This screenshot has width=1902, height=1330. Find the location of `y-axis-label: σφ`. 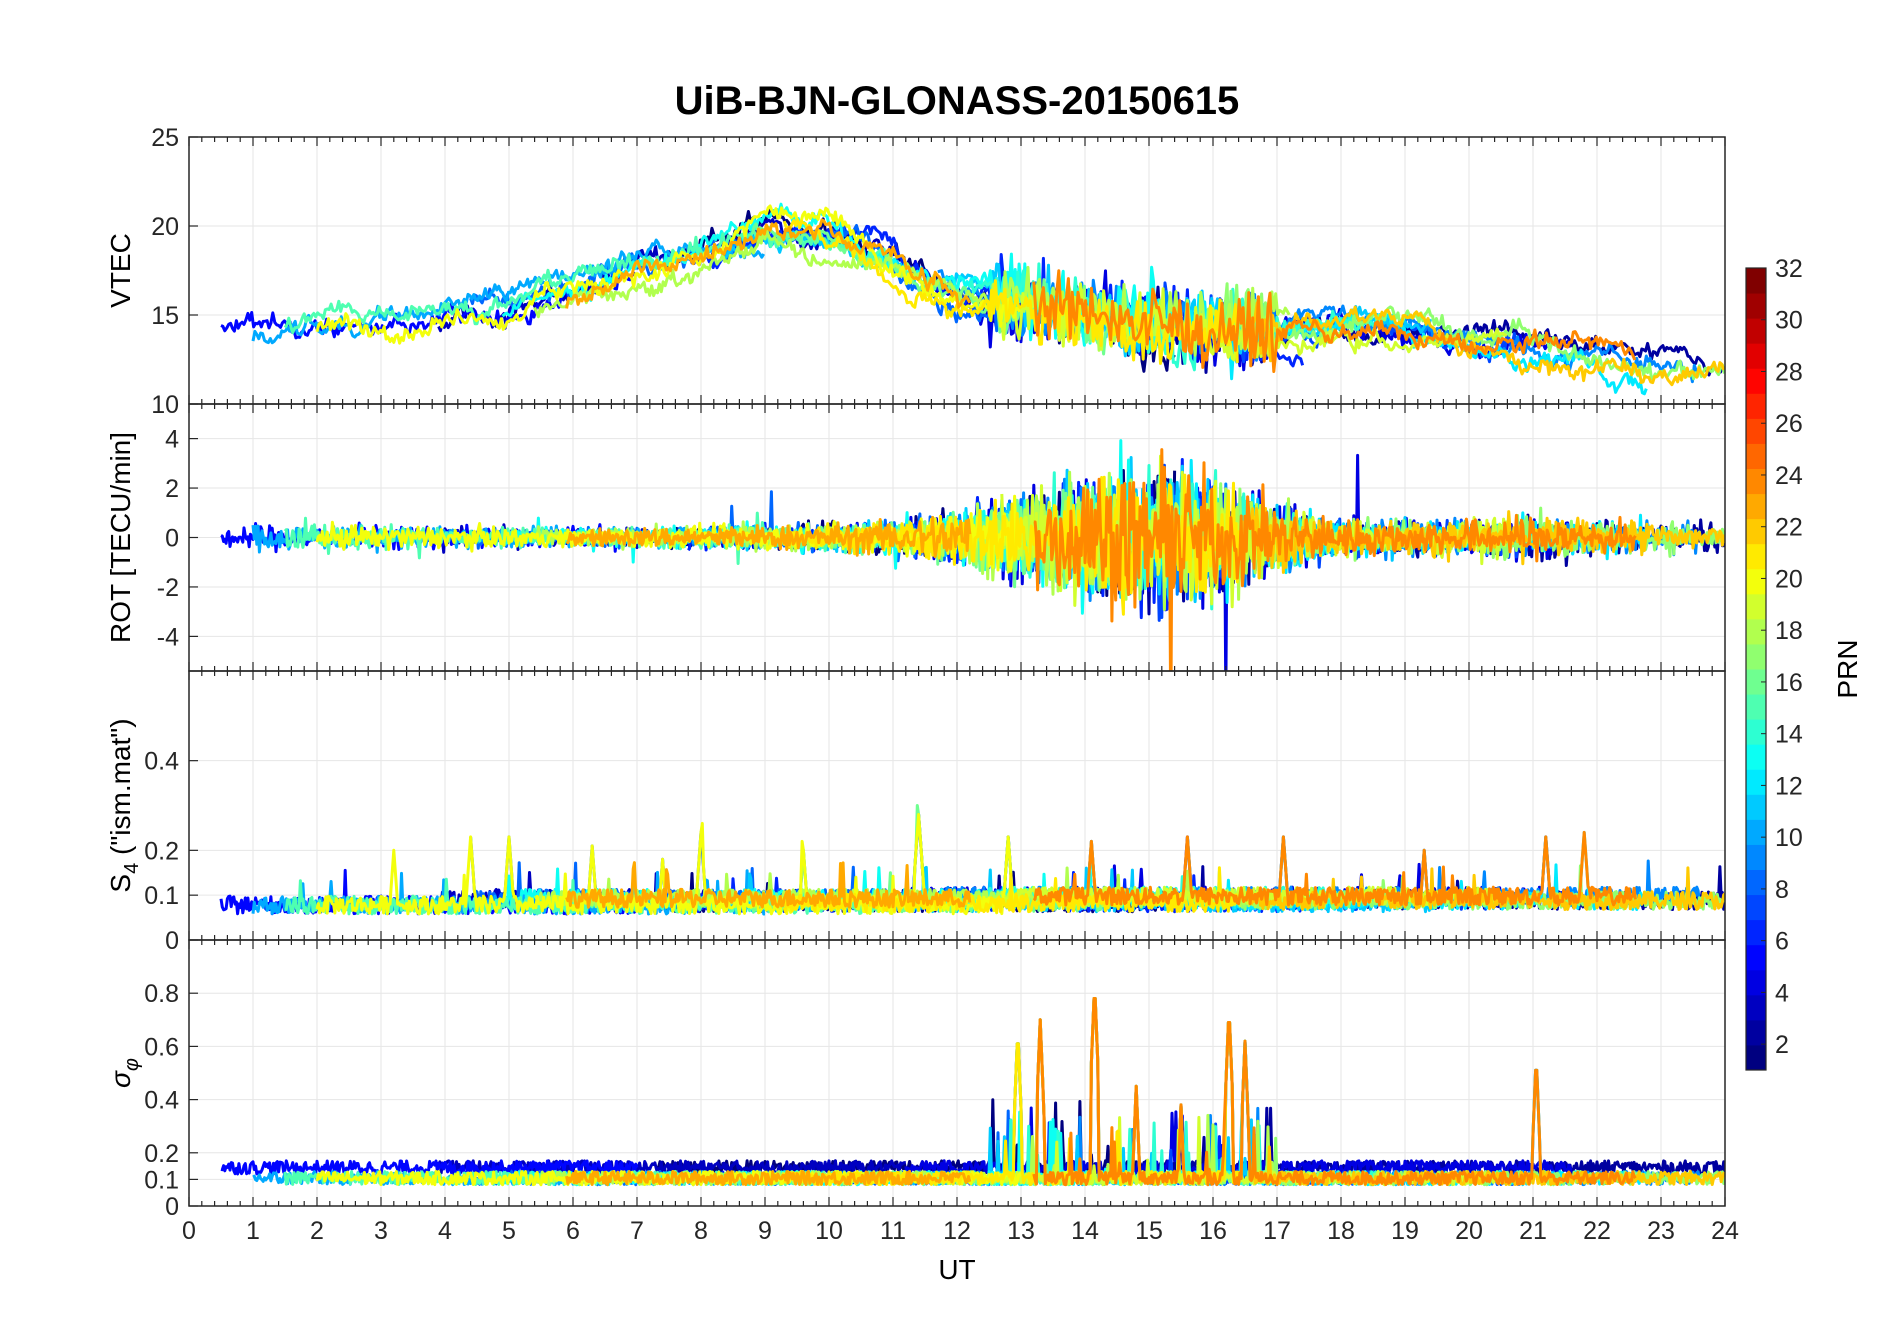

y-axis-label: σφ is located at coordinates (124, 1073).